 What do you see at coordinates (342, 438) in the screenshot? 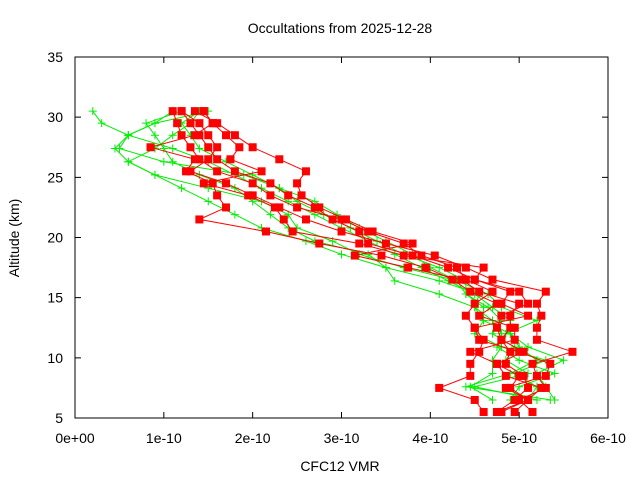
I see `x-tick-label: 3e-10` at bounding box center [342, 438].